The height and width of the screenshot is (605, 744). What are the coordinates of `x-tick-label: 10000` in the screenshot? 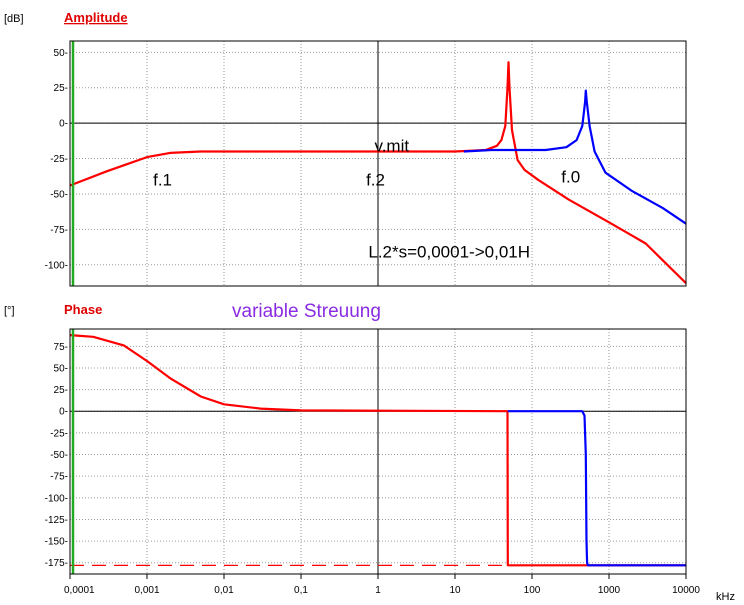 It's located at (686, 590).